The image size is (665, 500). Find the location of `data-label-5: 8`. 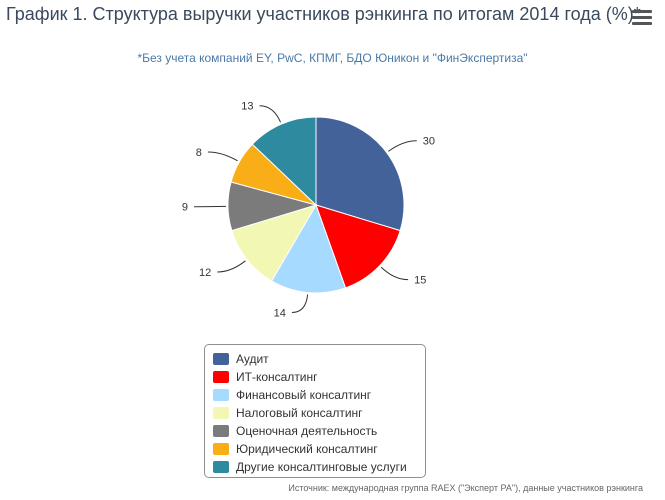

data-label-5: 8 is located at coordinates (199, 153).